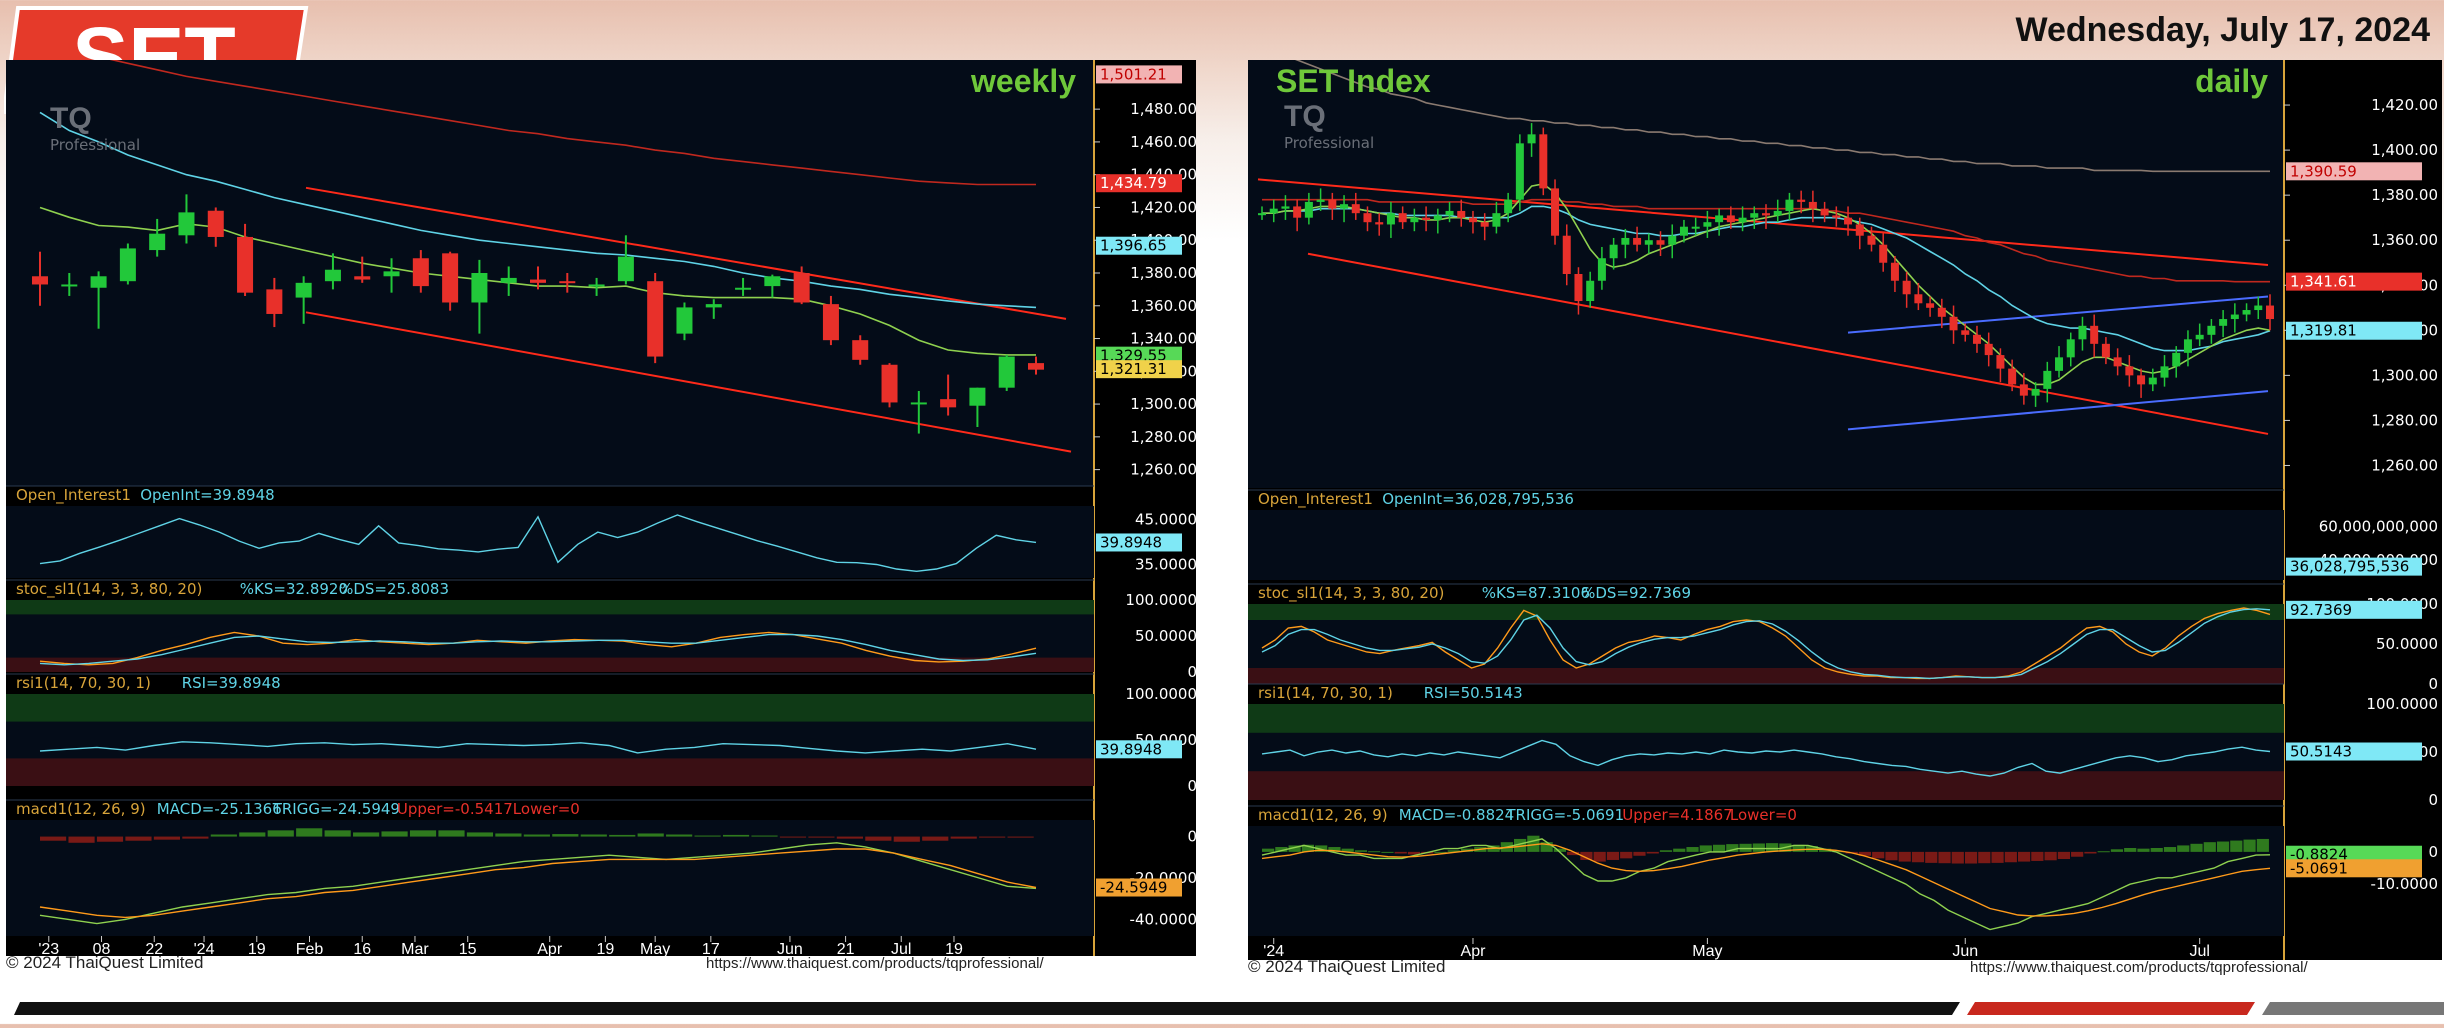 The image size is (2444, 1028). I want to click on x-tick-label: 16, so click(362, 948).